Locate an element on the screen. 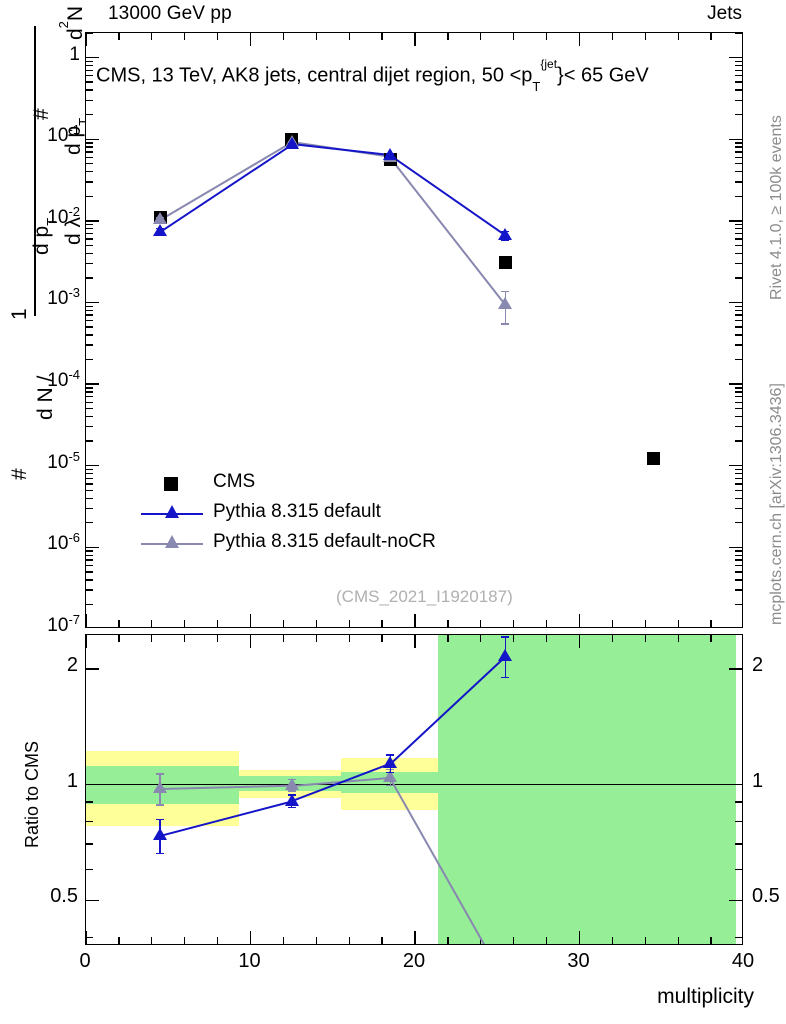 The image size is (786, 1024). caption-rivet-version: Rivet 4.1.0, ≥ 100k events is located at coordinates (776, 207).